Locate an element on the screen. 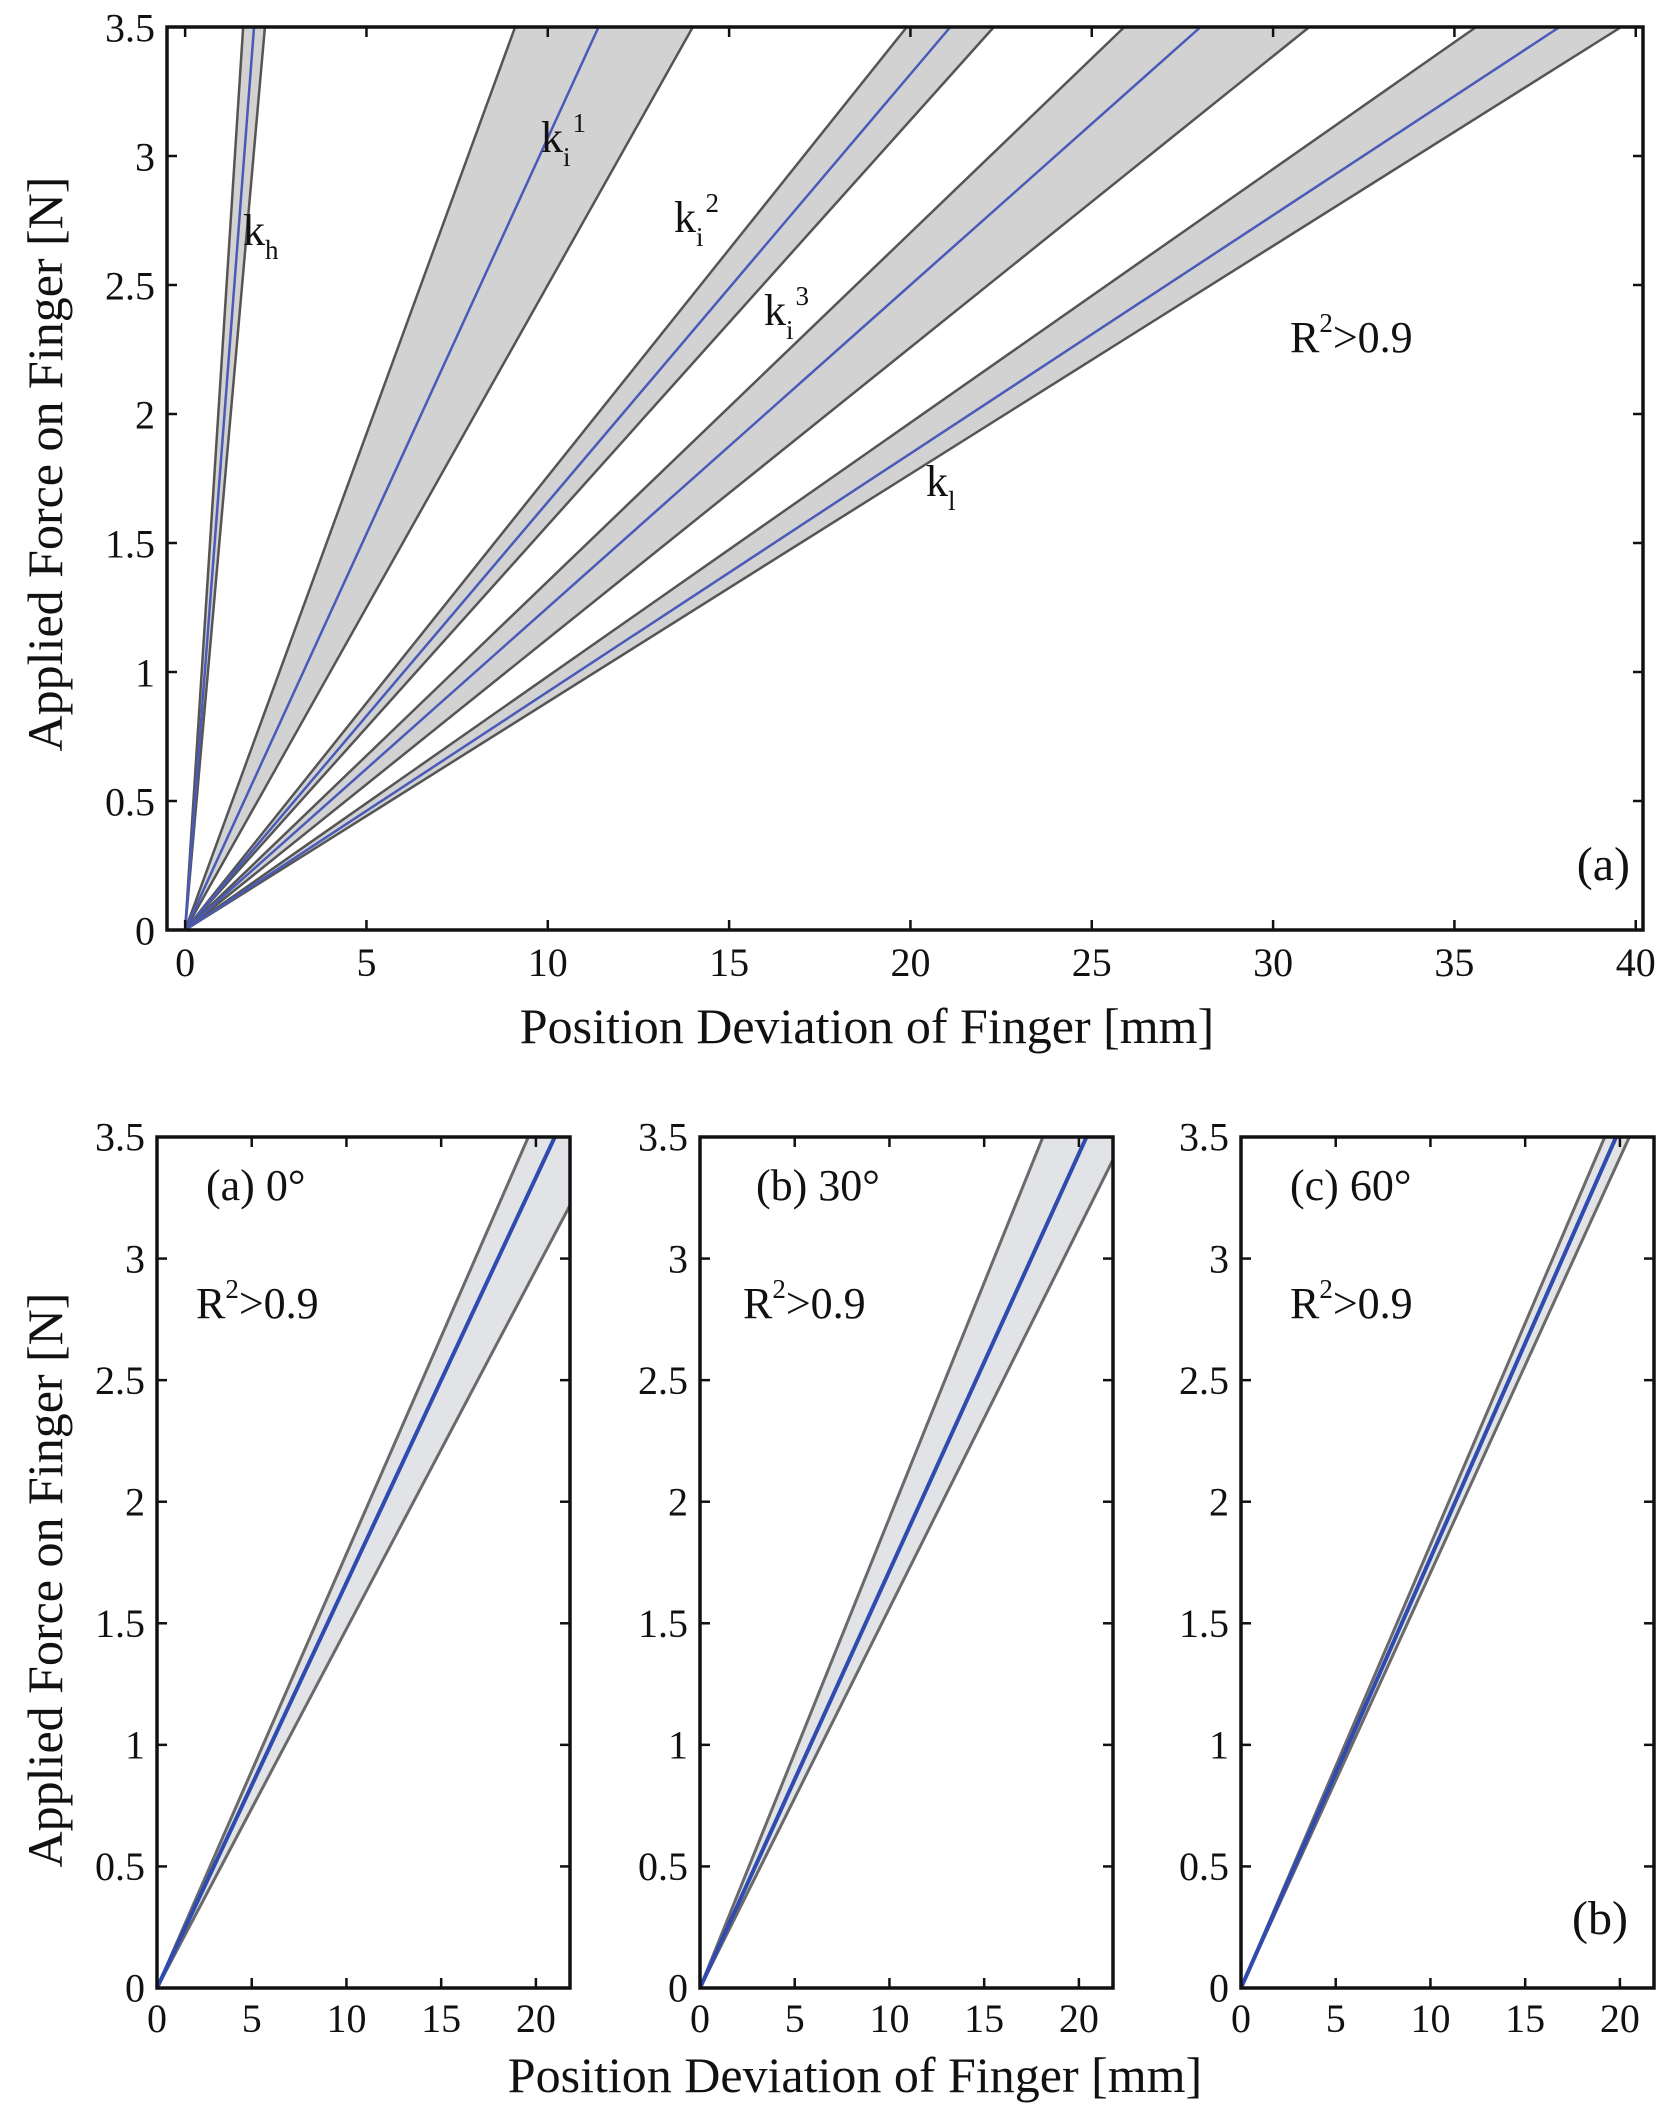 Image resolution: width=1663 pixels, height=2118 pixels. panel-0deg-y-tick-label: 2.5 is located at coordinates (120, 1380).